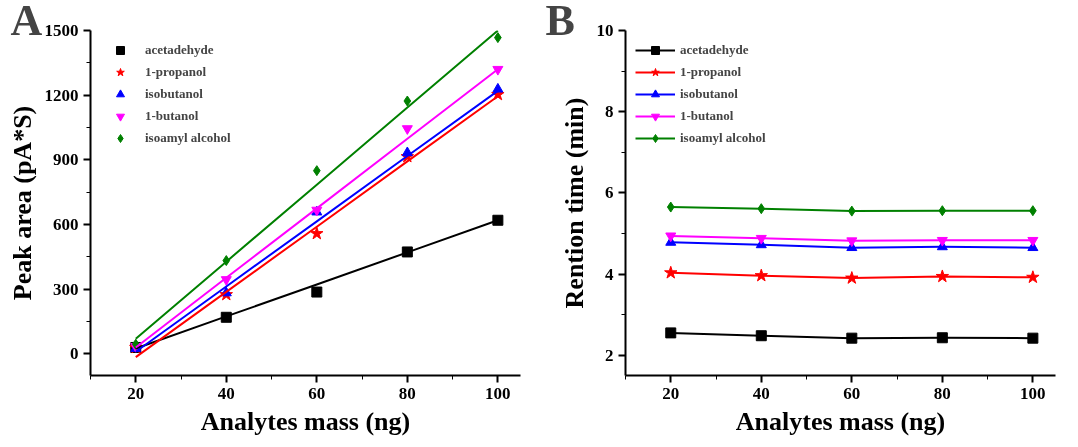 The width and height of the screenshot is (1078, 447). What do you see at coordinates (574, 203) in the screenshot?
I see `y-axis-title: Rention time (min)` at bounding box center [574, 203].